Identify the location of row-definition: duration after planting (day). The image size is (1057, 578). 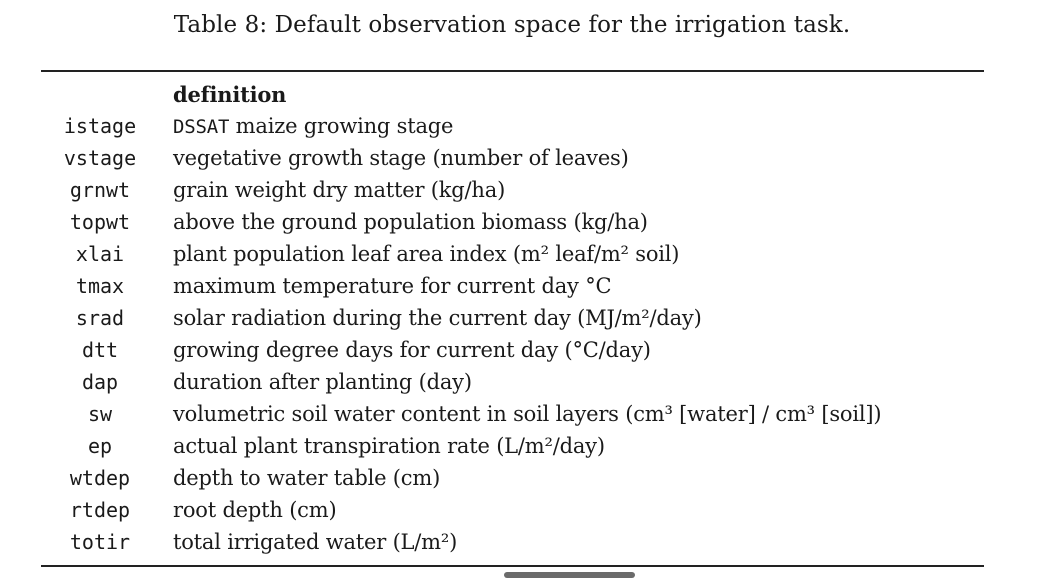
(322, 382).